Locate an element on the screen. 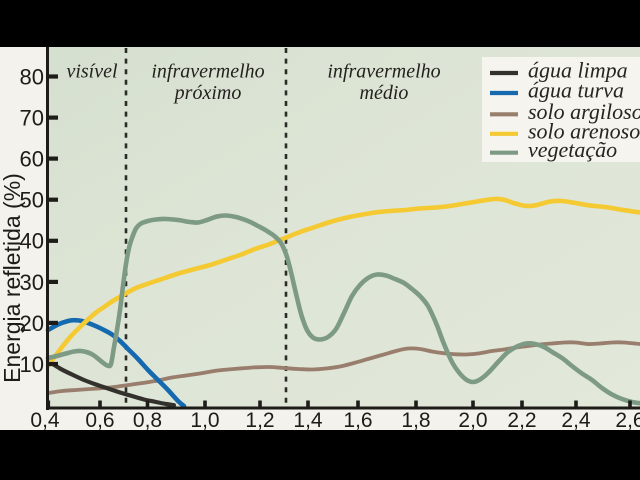  svg-text: 10 is located at coordinates (32, 364).